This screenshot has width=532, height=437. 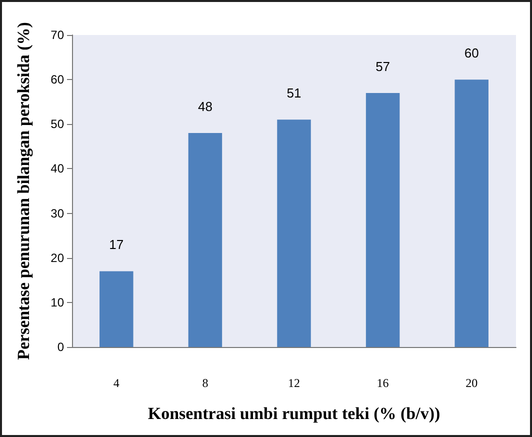 I want to click on y-tick-label: 60, so click(x=57, y=79).